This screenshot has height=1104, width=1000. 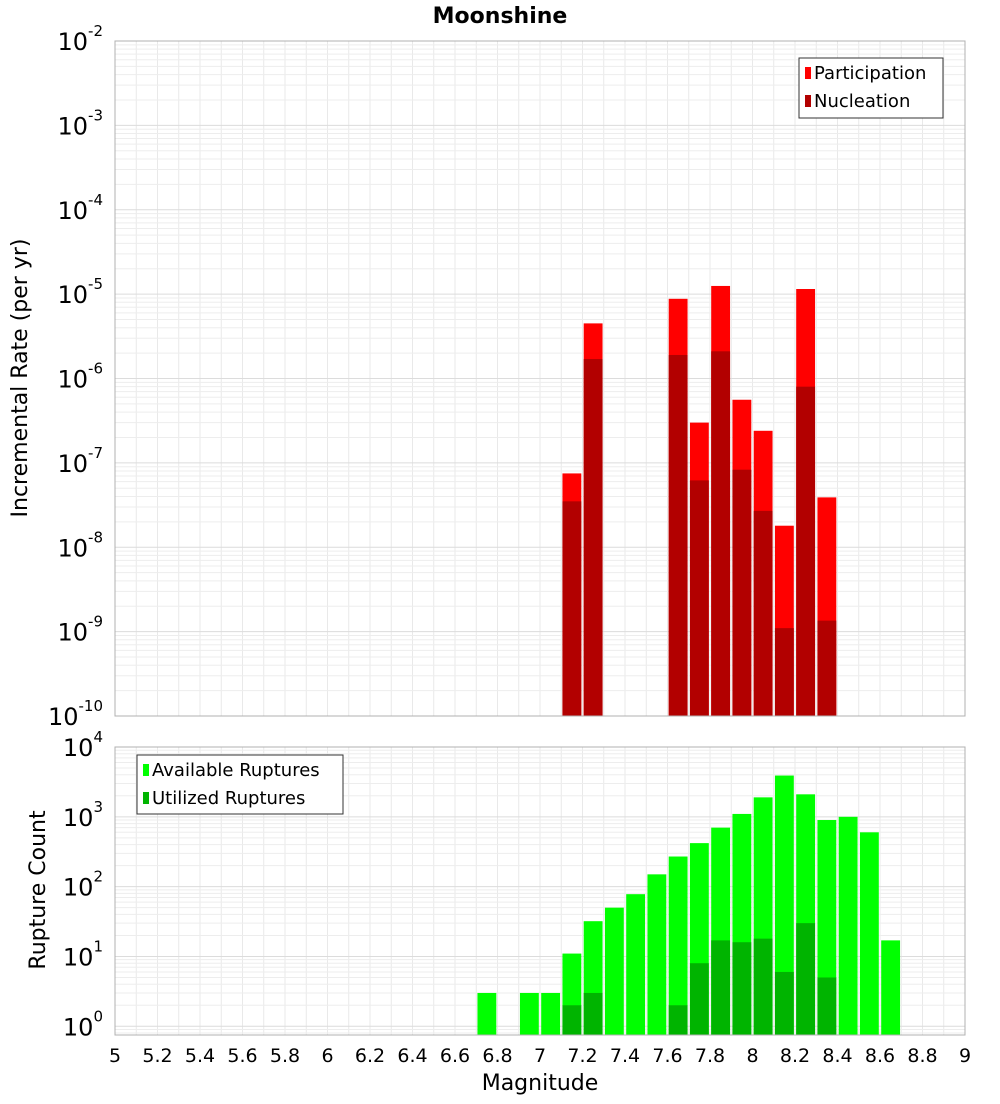 I want to click on x-axis-label: Magnitude, so click(x=540, y=1083).